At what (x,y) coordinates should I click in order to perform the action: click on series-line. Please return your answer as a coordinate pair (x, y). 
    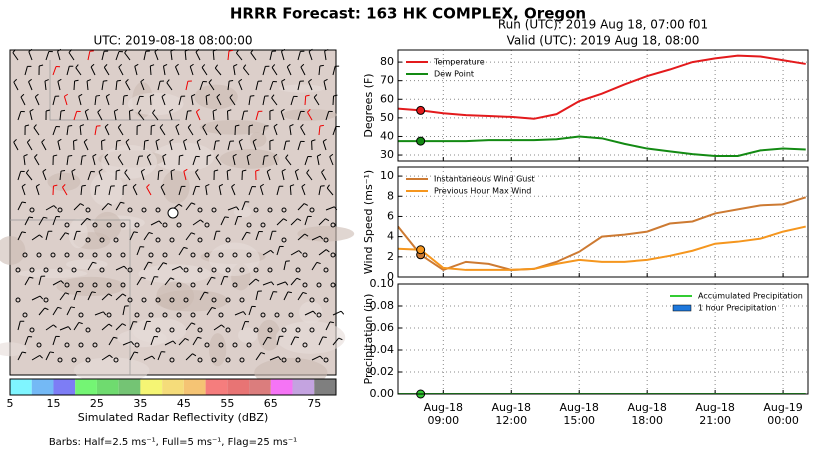
    Looking at the image, I should click on (602, 87).